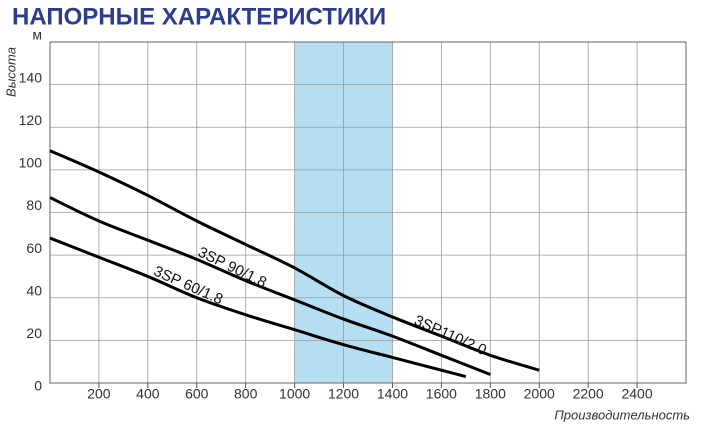  Describe the element at coordinates (450, 335) in the screenshot. I see `curve-label: 3SP110/2.0` at that location.